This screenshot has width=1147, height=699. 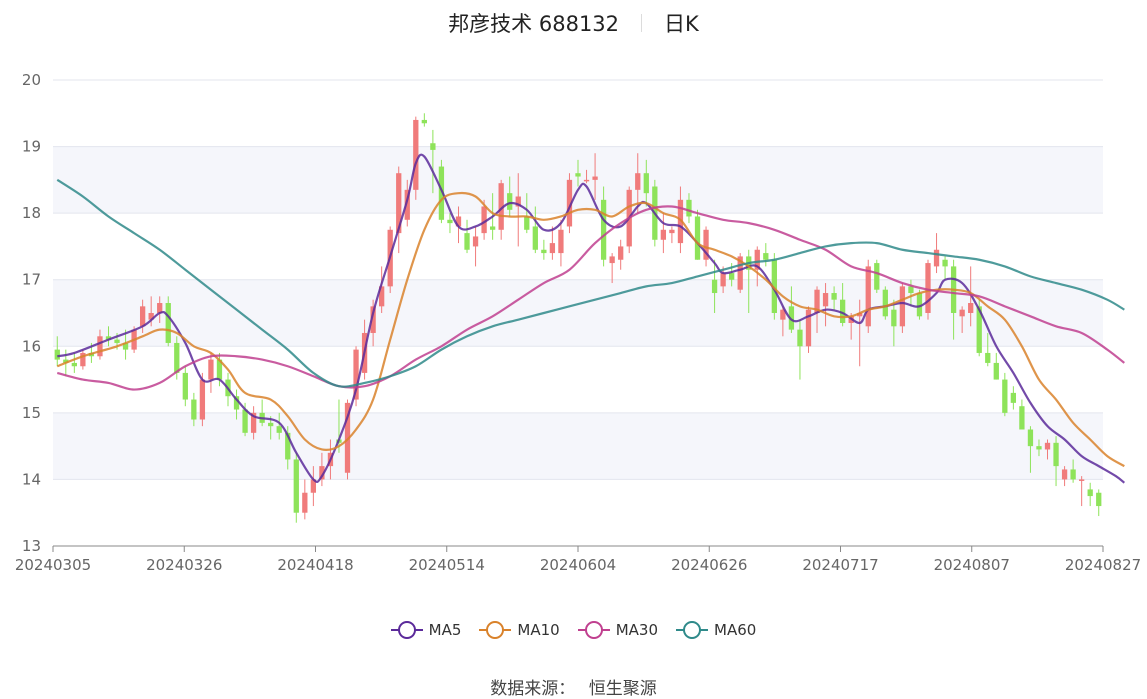 What do you see at coordinates (593, 630) in the screenshot?
I see `legend-swatch-ma30` at bounding box center [593, 630].